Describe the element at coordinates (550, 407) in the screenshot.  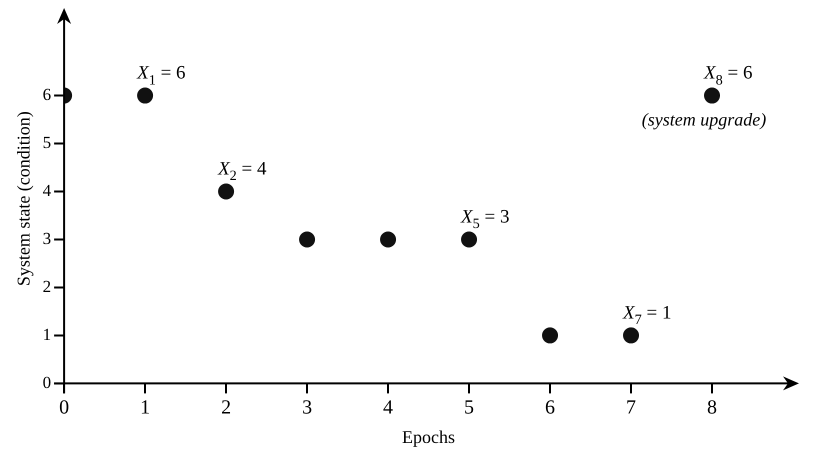
I see `x-tick-label: 6` at that location.